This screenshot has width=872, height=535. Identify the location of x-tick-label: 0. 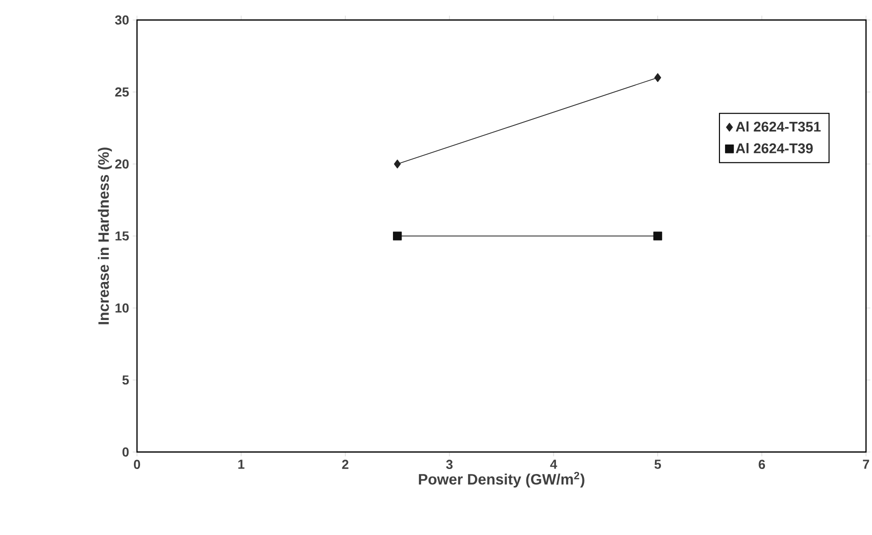
(137, 465).